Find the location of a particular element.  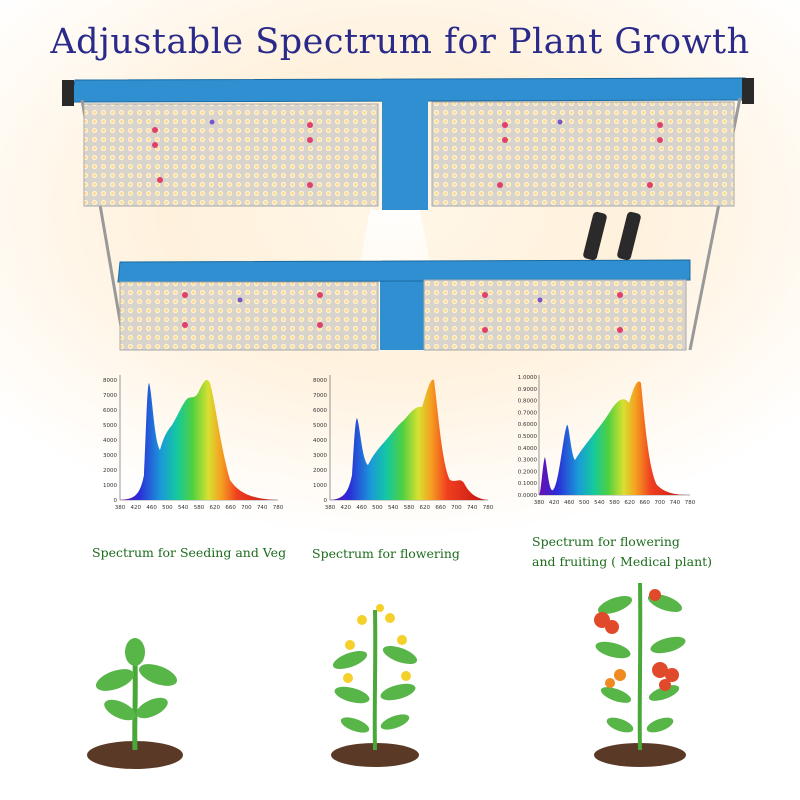

fruiting-tomato-plant-icon is located at coordinates (640, 674).